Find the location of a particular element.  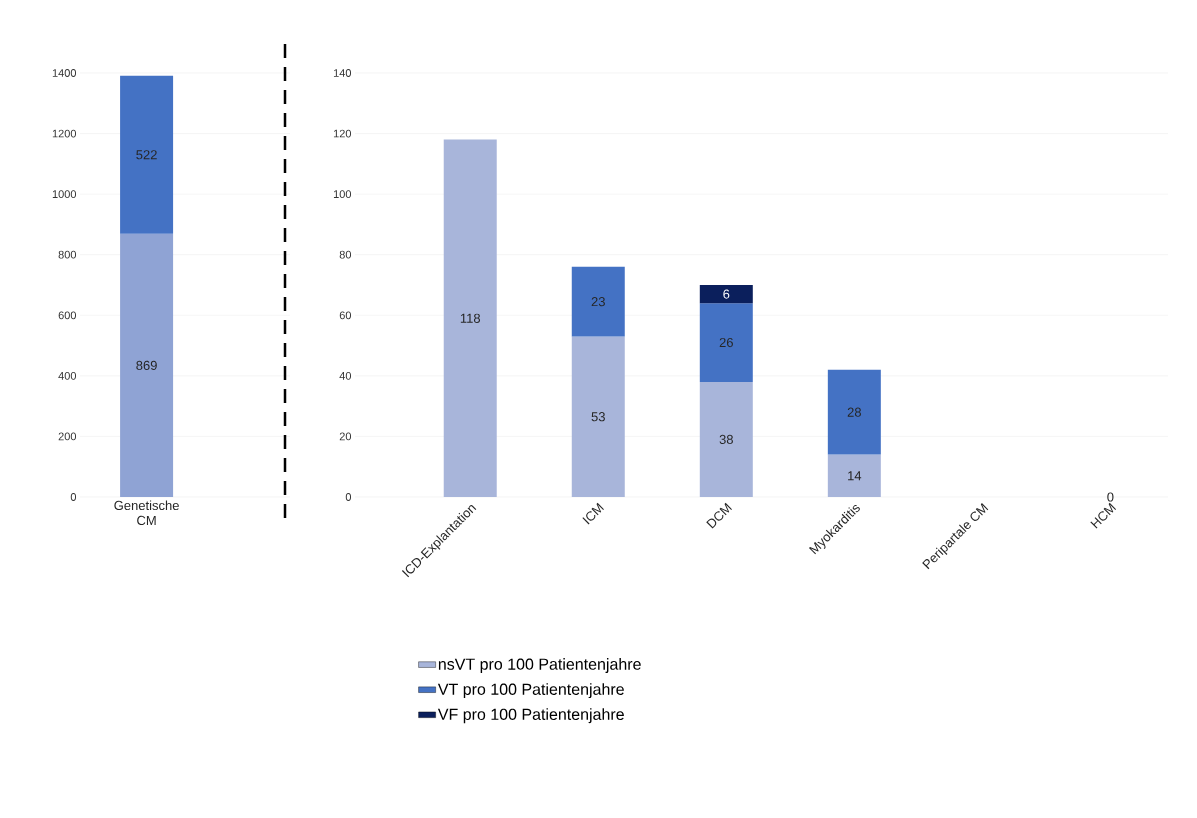

data-label: 6 is located at coordinates (726, 294).